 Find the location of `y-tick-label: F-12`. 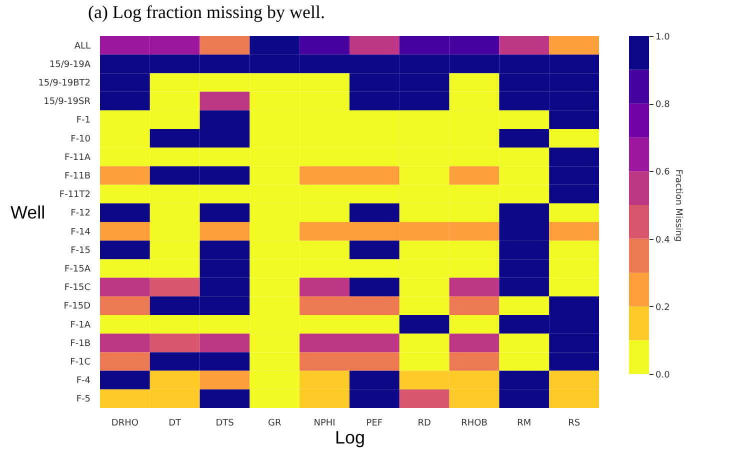

y-tick-label: F-12 is located at coordinates (80, 213).